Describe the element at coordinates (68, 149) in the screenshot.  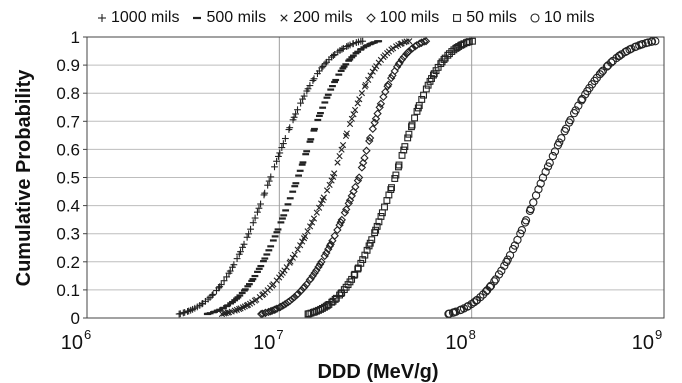
I see `y-tick-label: 0.6` at that location.